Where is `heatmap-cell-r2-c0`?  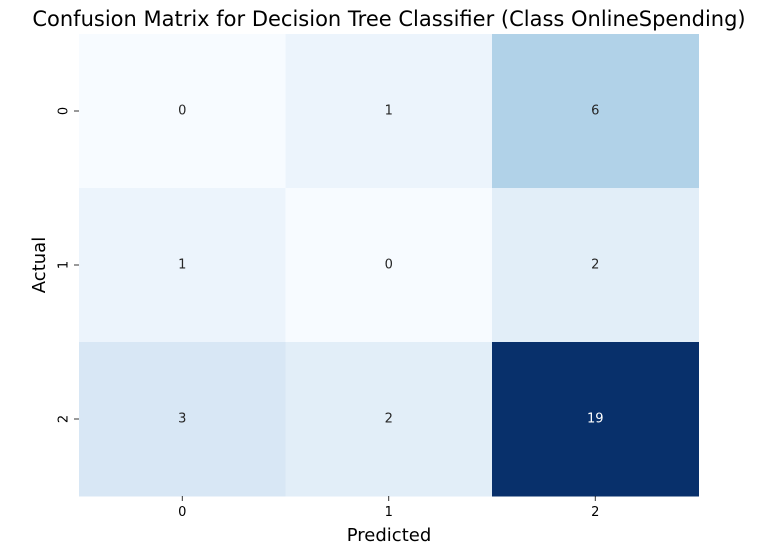
heatmap-cell-r2-c0 is located at coordinates (182, 419).